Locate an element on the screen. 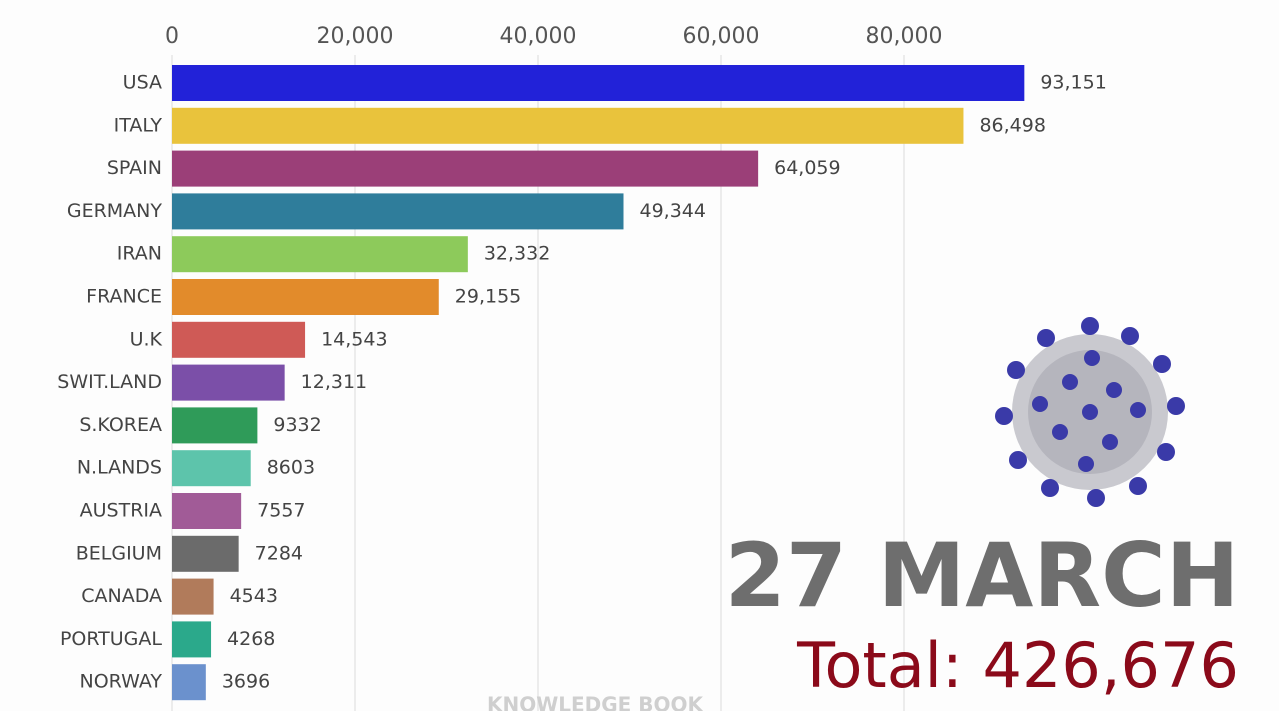 Image resolution: width=1279 pixels, height=715 pixels. x-tick-label: 40,000 is located at coordinates (538, 36).